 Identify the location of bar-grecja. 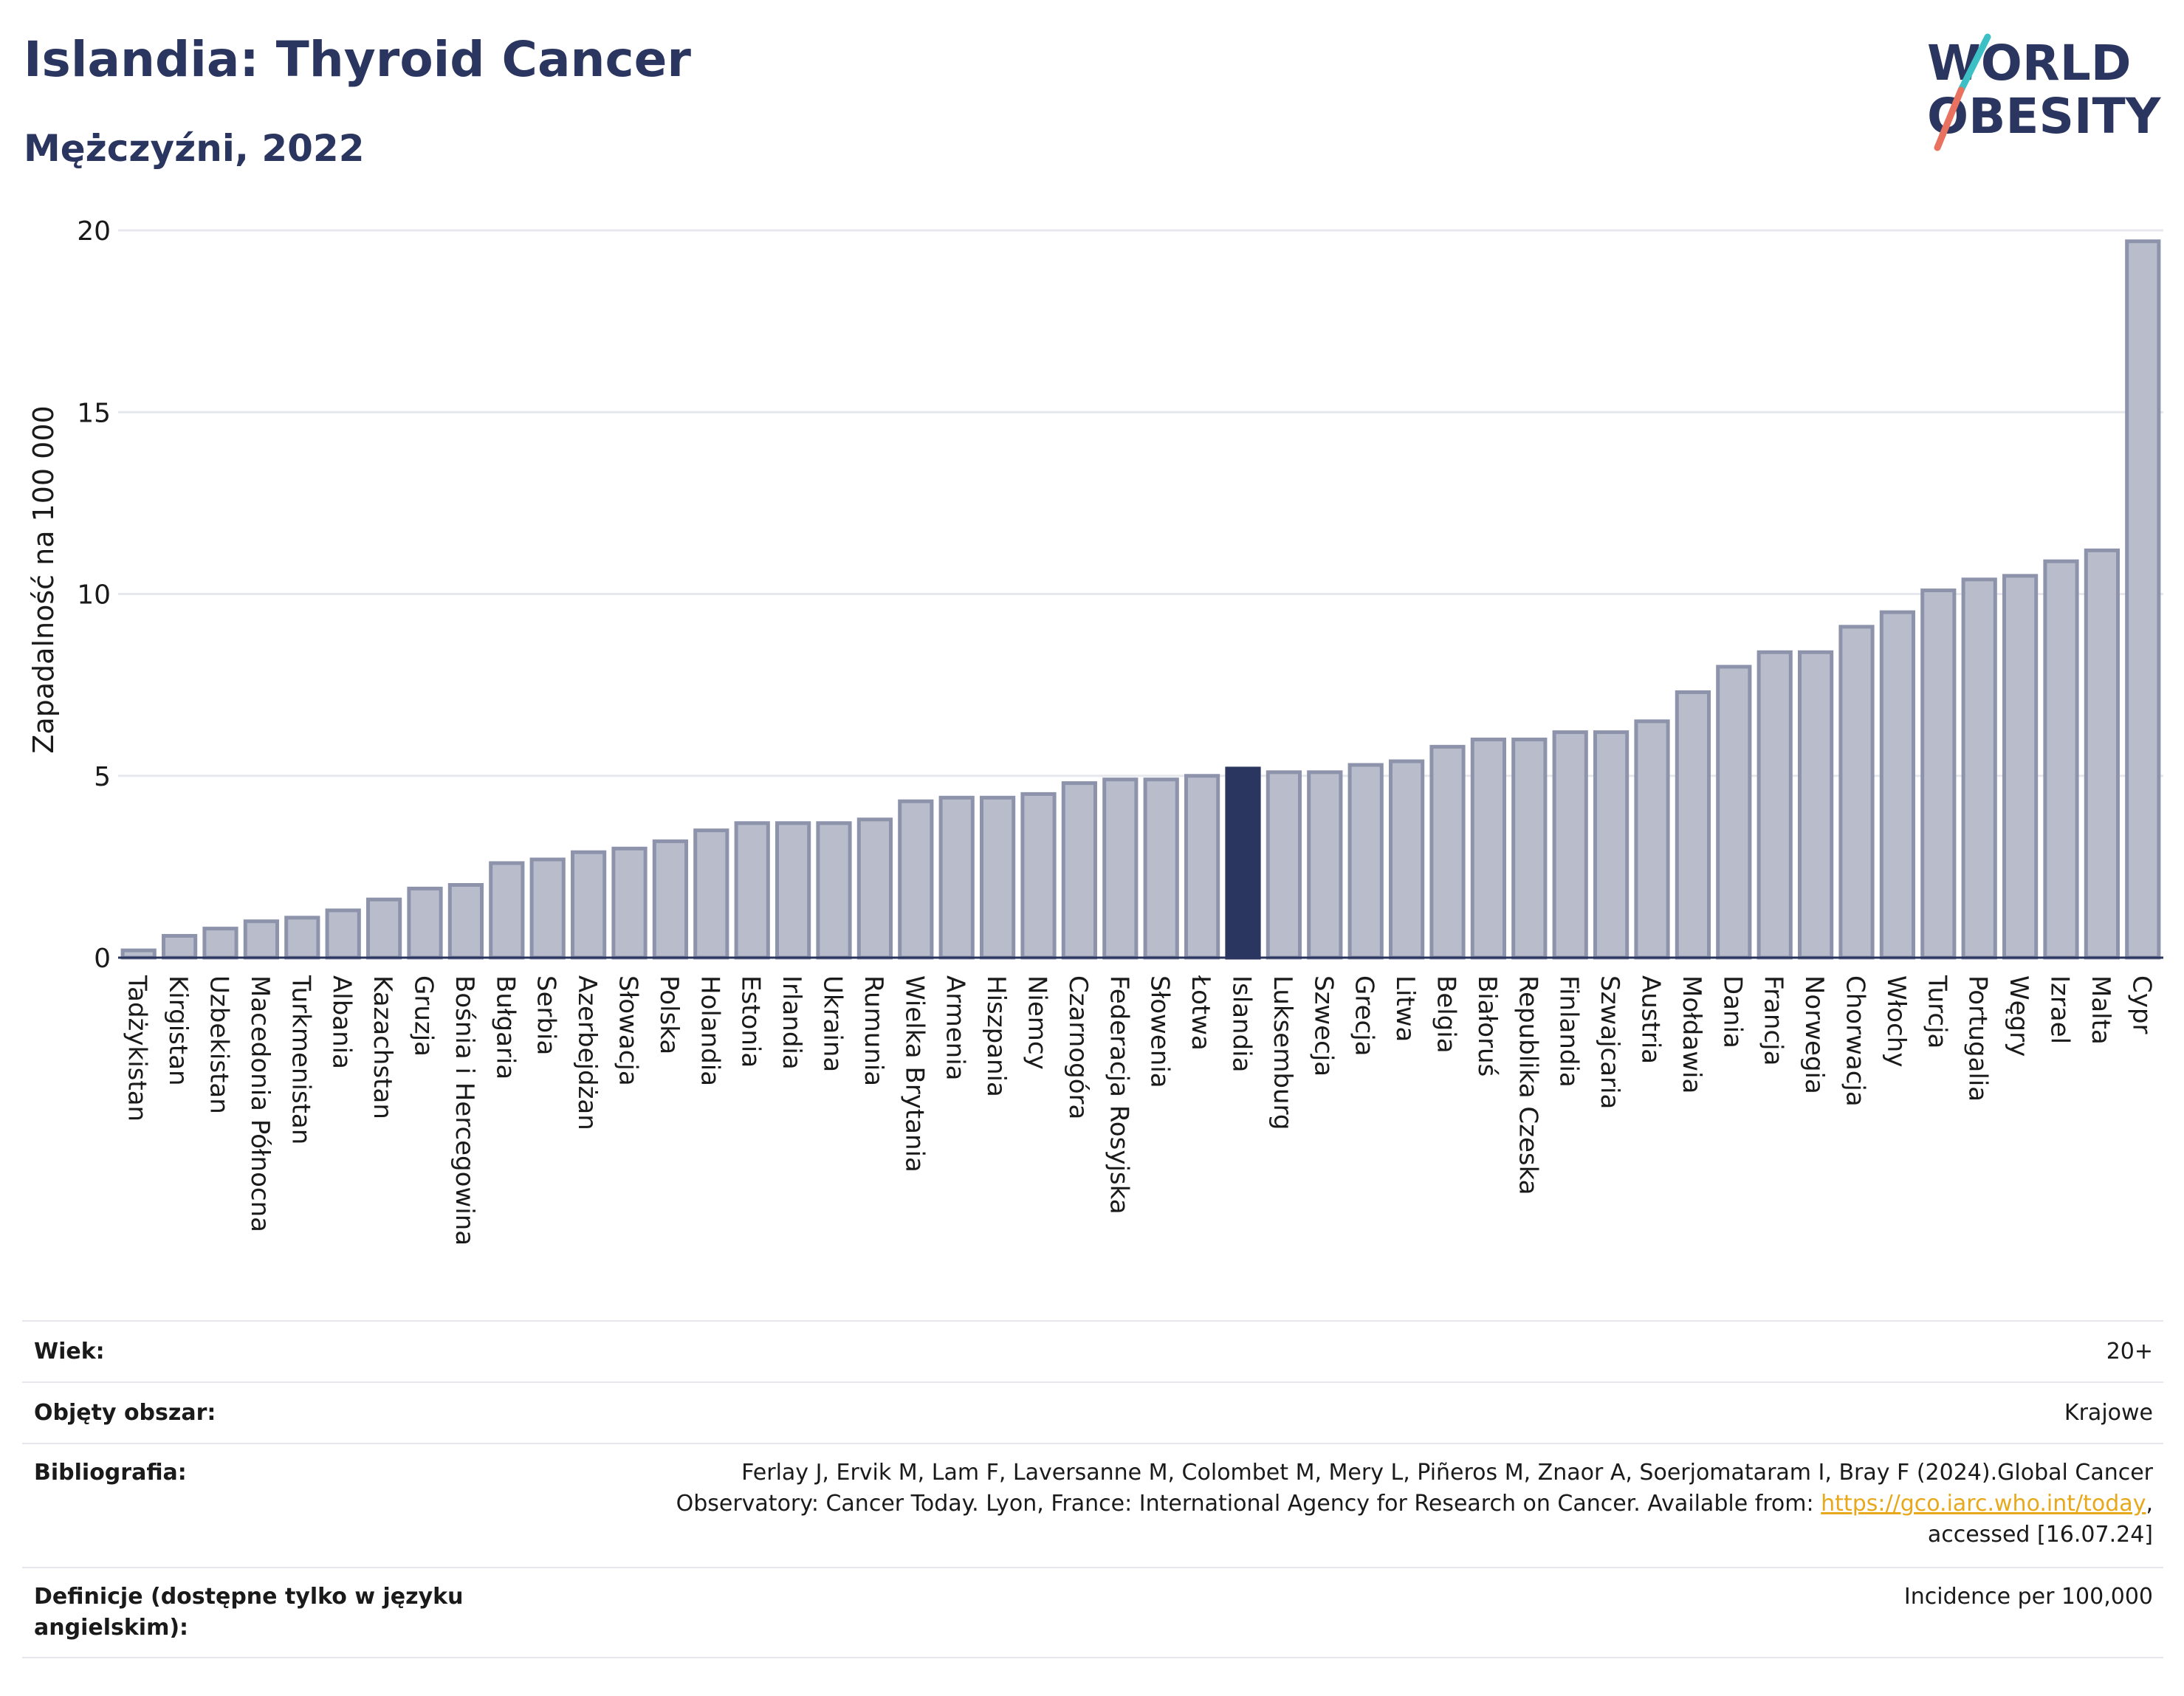
(1366, 861).